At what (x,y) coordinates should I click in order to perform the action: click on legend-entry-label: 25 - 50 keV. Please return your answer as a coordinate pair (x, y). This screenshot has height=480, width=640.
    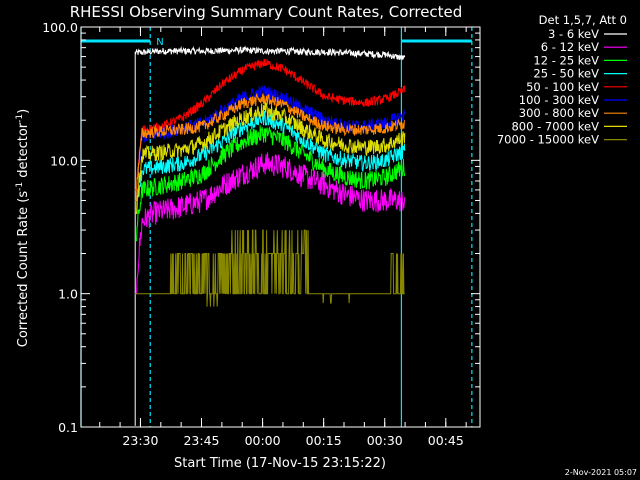
    Looking at the image, I should click on (566, 74).